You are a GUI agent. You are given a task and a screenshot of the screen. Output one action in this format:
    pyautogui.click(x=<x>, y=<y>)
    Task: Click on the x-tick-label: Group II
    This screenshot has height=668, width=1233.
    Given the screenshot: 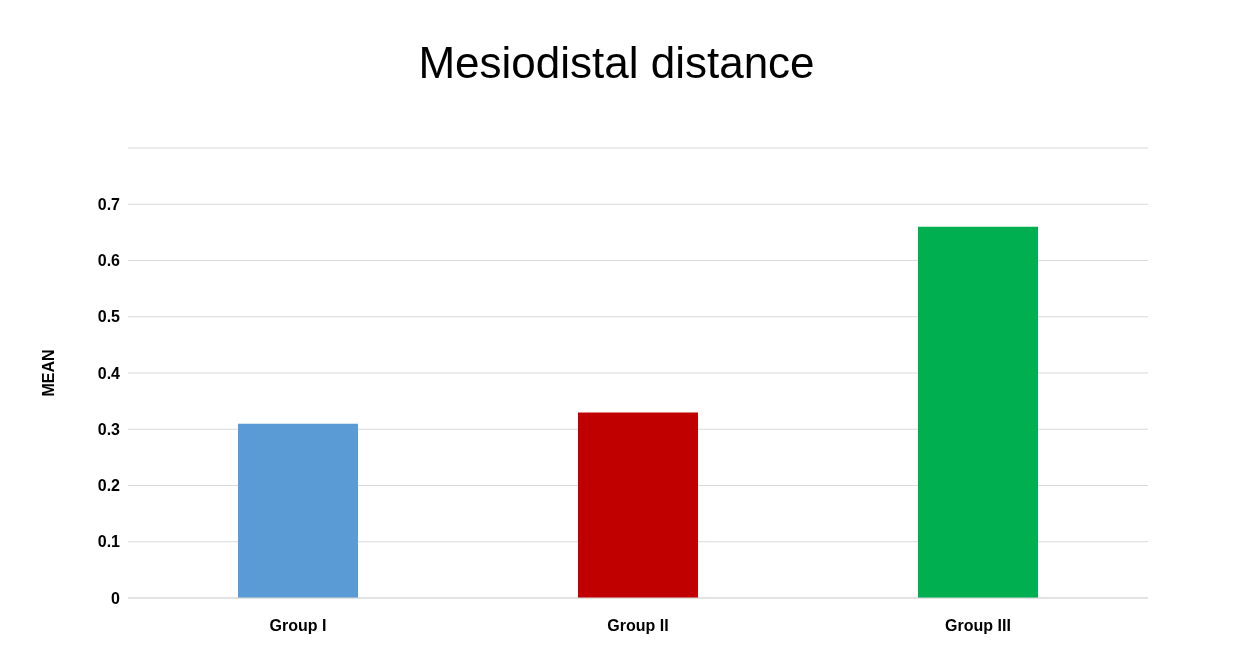 What is the action you would take?
    pyautogui.click(x=638, y=626)
    